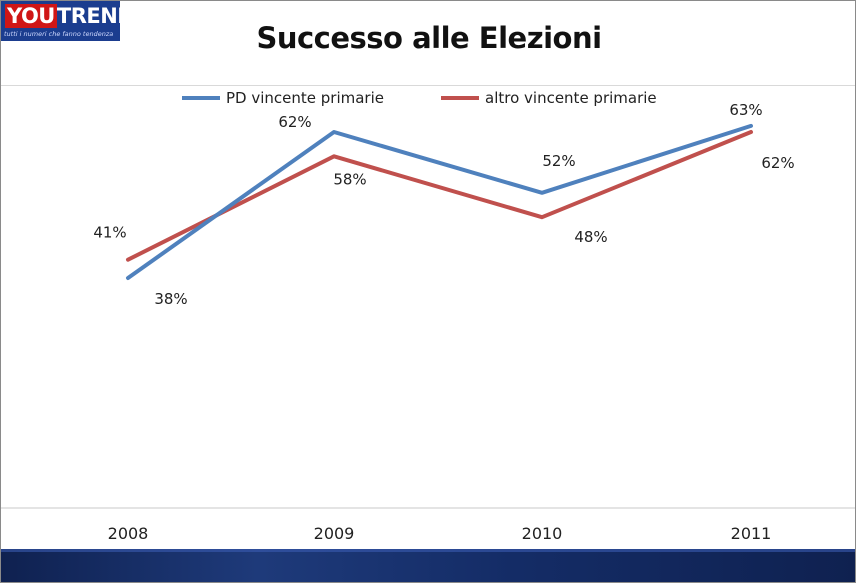 This screenshot has height=583, width=856. Describe the element at coordinates (428, 550) in the screenshot. I see `footer-stripe` at that location.